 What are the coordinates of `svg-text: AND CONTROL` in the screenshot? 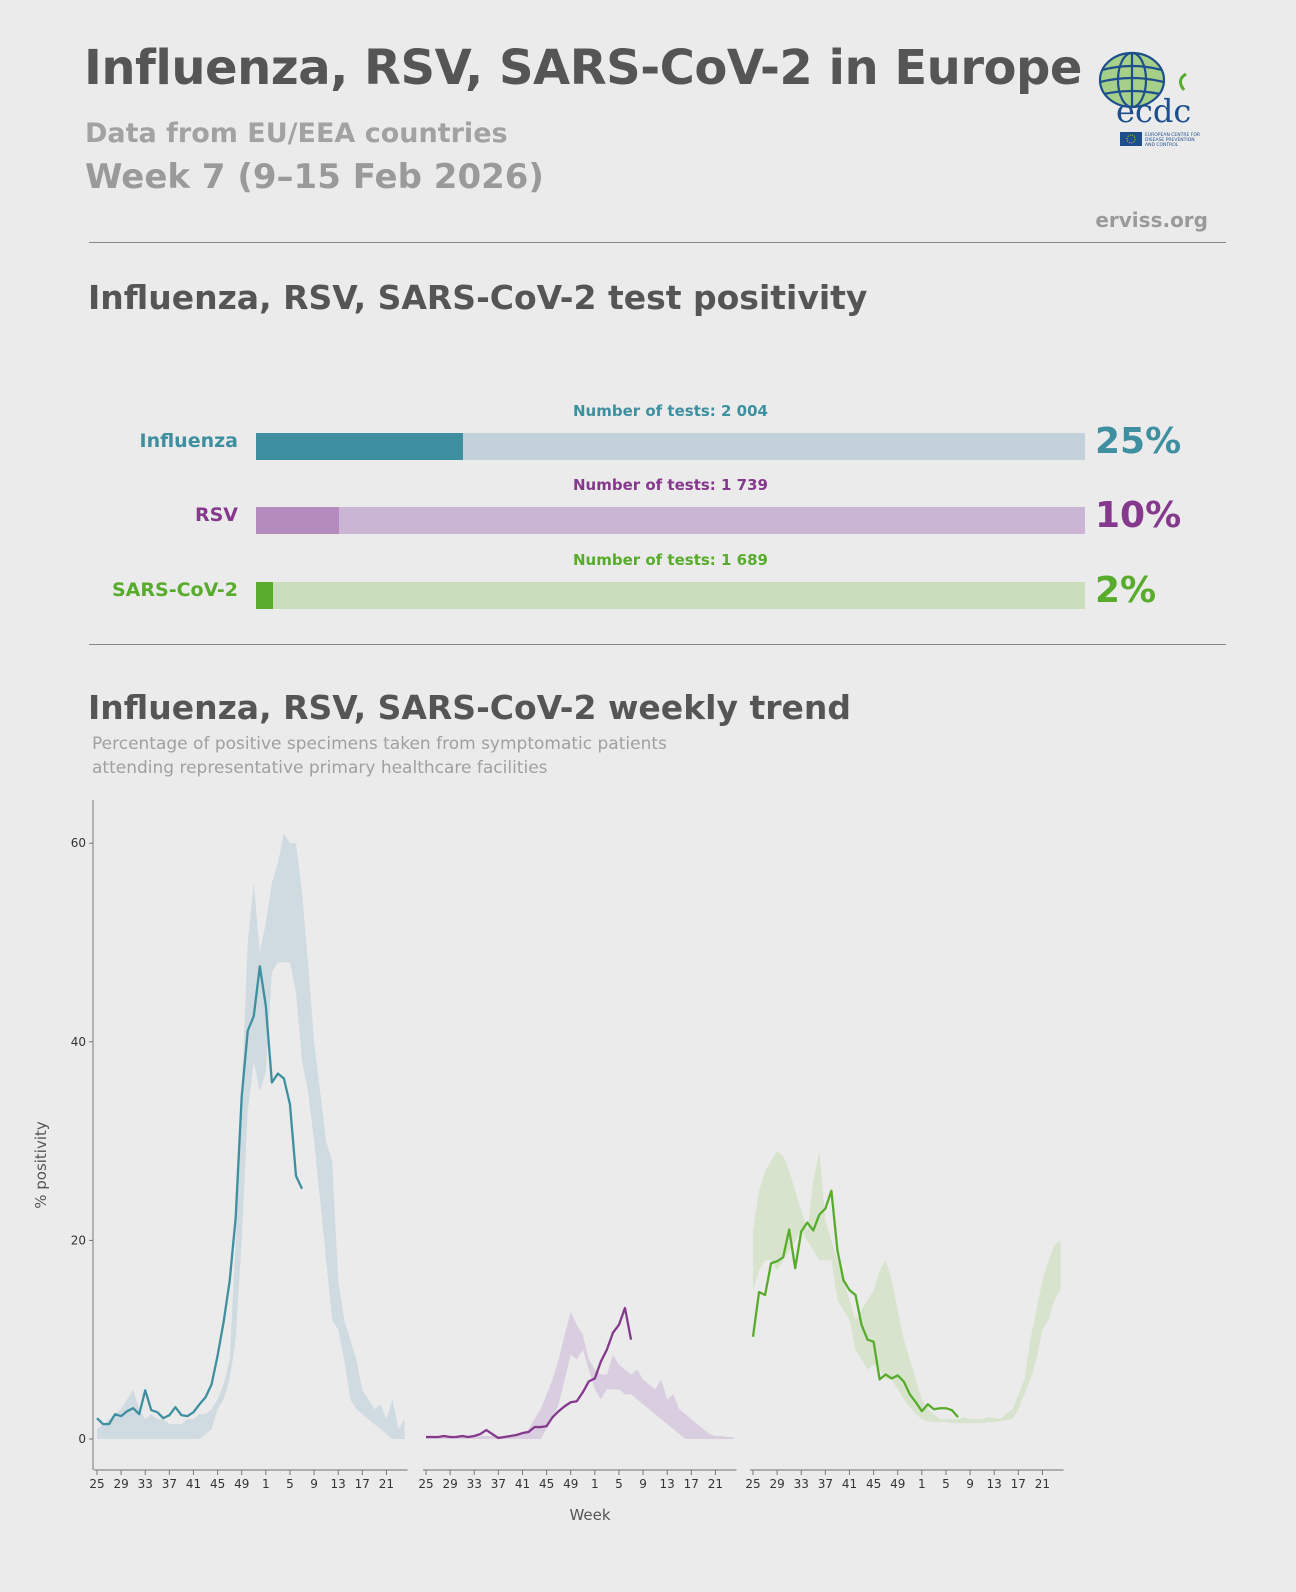 It's located at (1162, 145).